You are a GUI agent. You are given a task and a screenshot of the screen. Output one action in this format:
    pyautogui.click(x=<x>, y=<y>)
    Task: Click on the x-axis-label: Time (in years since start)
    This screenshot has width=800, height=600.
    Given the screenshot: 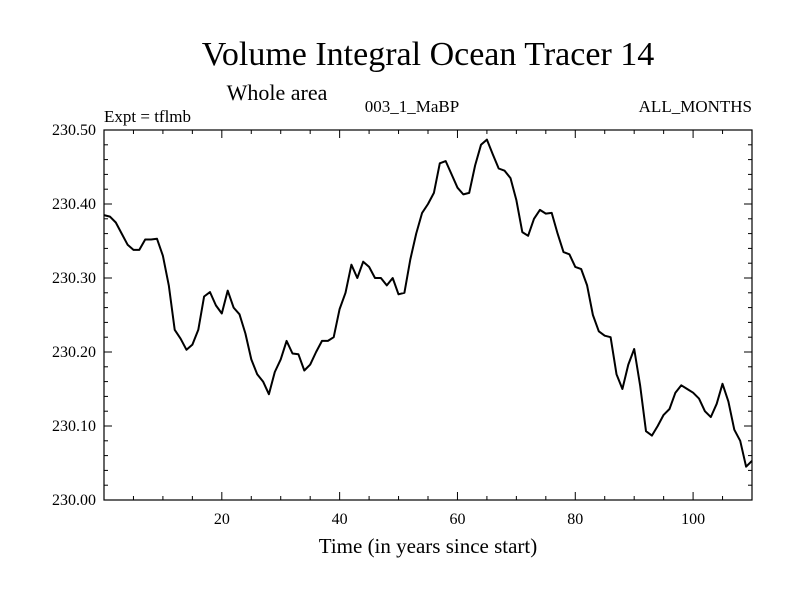 What is the action you would take?
    pyautogui.click(x=428, y=546)
    